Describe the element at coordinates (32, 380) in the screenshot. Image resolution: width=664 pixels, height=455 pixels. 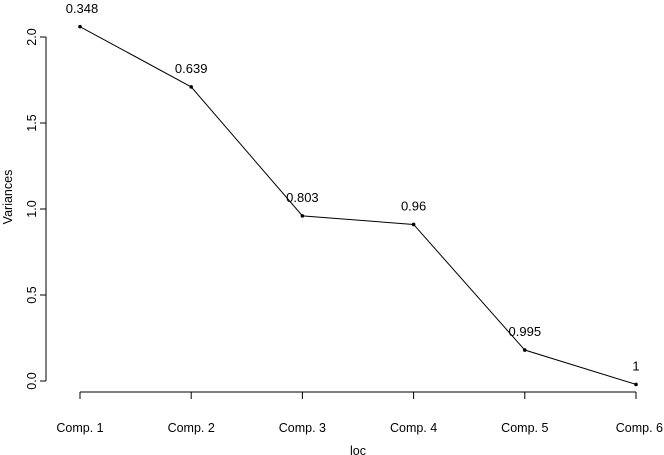
I see `y-tick-label: 0.0` at that location.